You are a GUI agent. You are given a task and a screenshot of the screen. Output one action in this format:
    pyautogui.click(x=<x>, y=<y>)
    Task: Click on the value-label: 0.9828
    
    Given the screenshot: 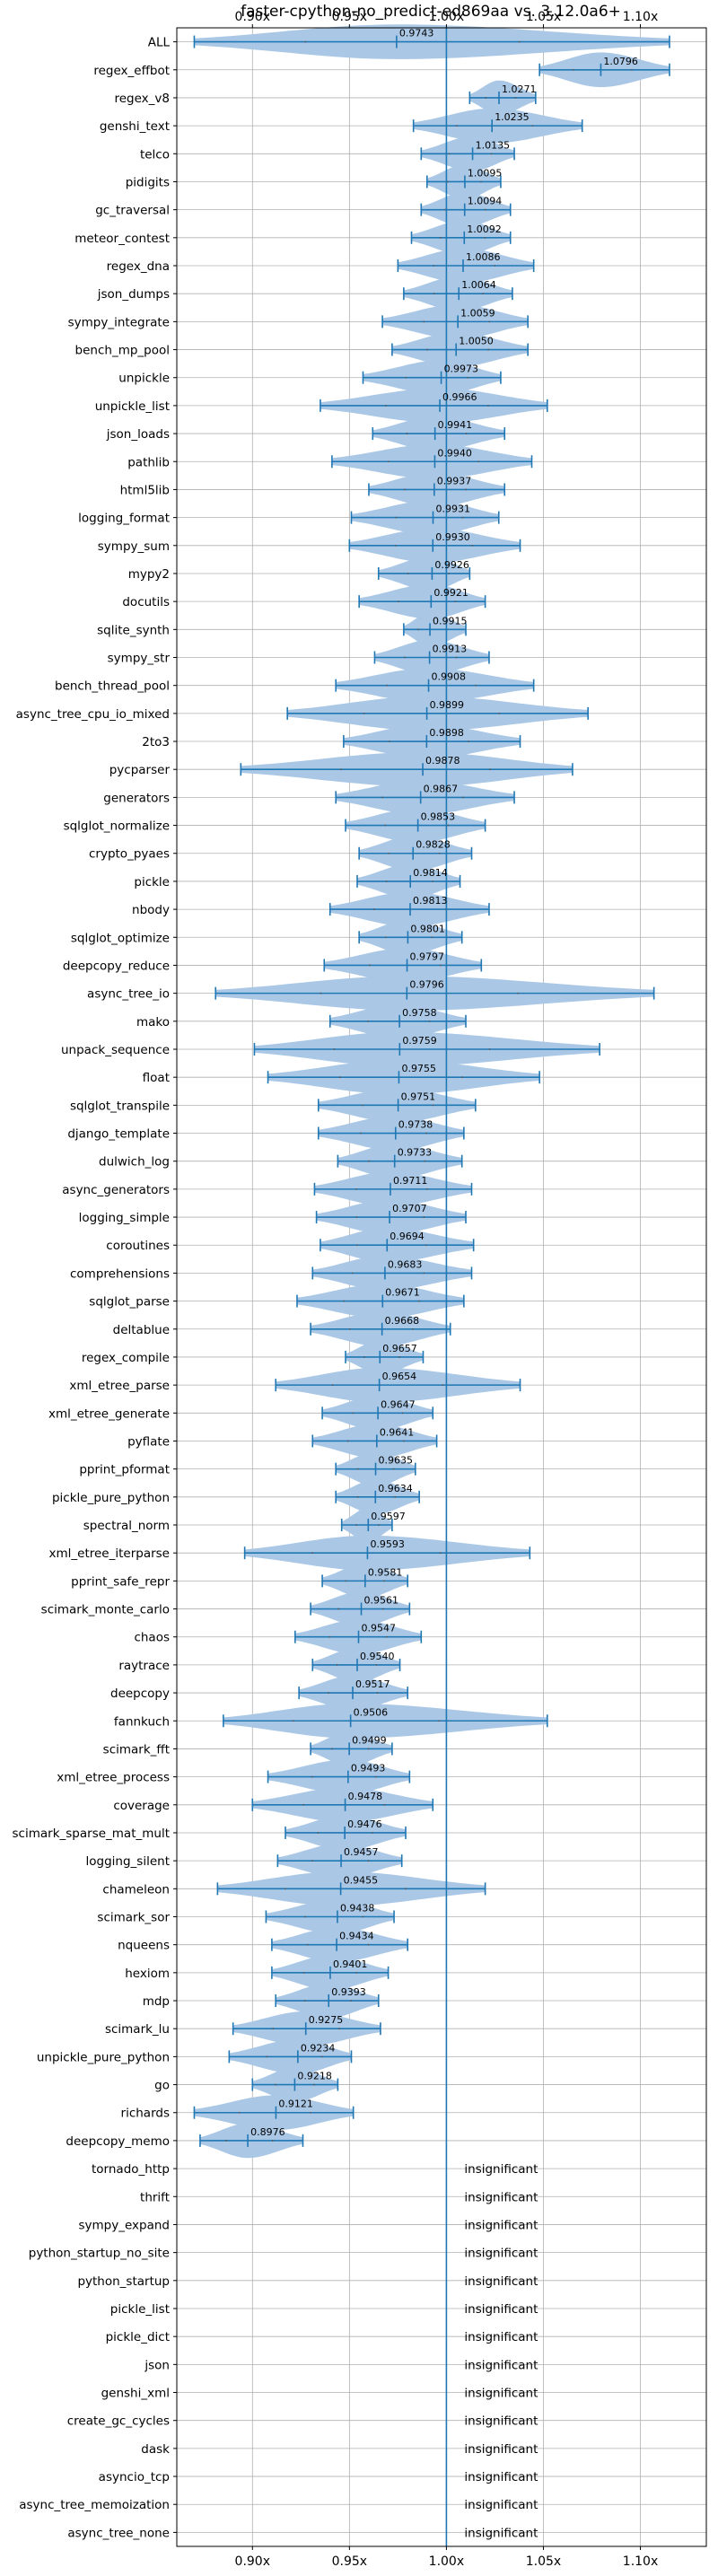 What is the action you would take?
    pyautogui.click(x=433, y=845)
    